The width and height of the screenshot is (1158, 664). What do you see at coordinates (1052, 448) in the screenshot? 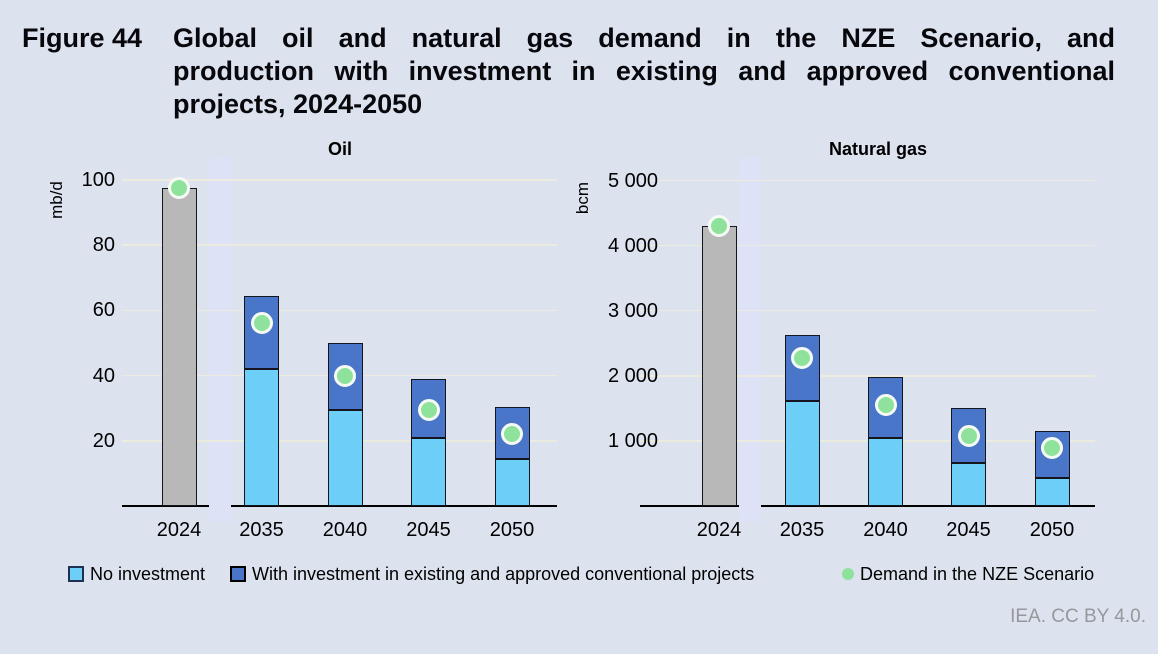
I see `natural-gas-2050-demand-dot-icon` at bounding box center [1052, 448].